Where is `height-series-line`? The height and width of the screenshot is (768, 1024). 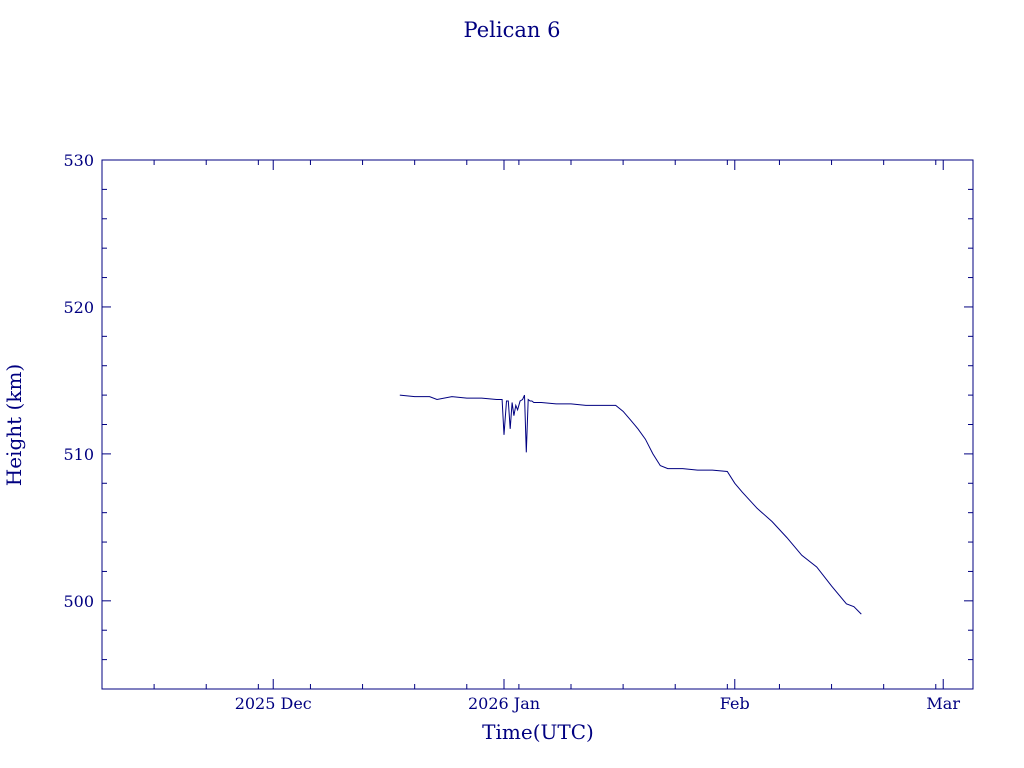 height-series-line is located at coordinates (630, 504).